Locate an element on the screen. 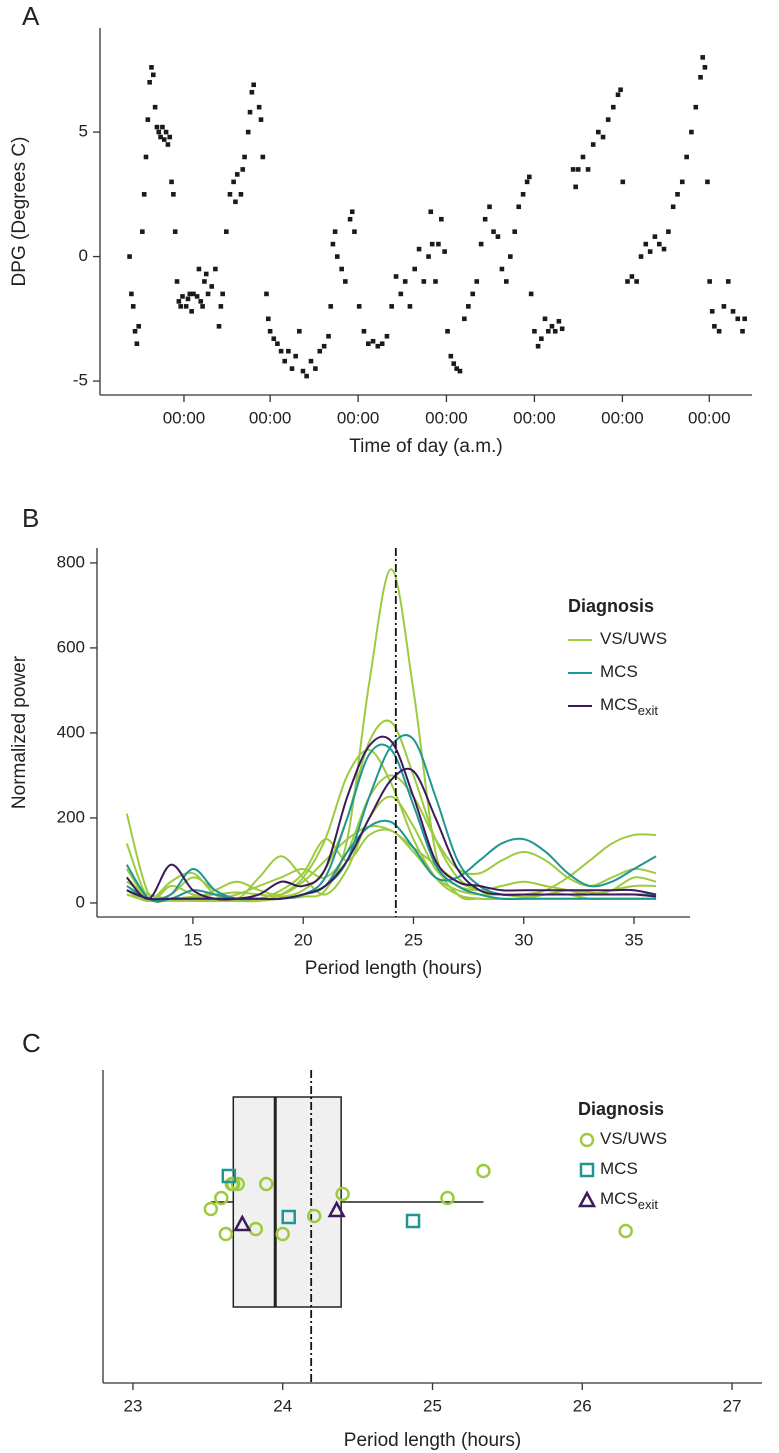 The image size is (779, 1453). legend-label: MCSexit is located at coordinates (629, 1200).